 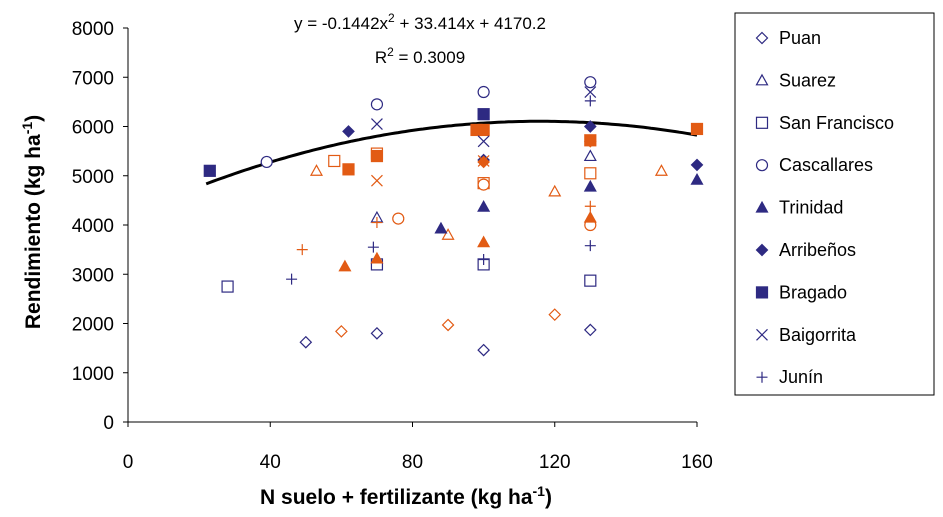 I want to click on y-tick-label: 2000, so click(x=93, y=325).